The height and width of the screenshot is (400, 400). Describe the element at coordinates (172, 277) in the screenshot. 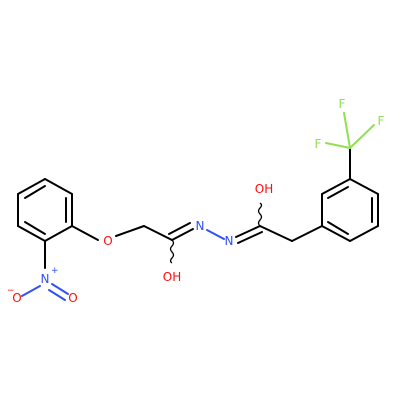

I see `left-hydroxyl-label: OH` at that location.